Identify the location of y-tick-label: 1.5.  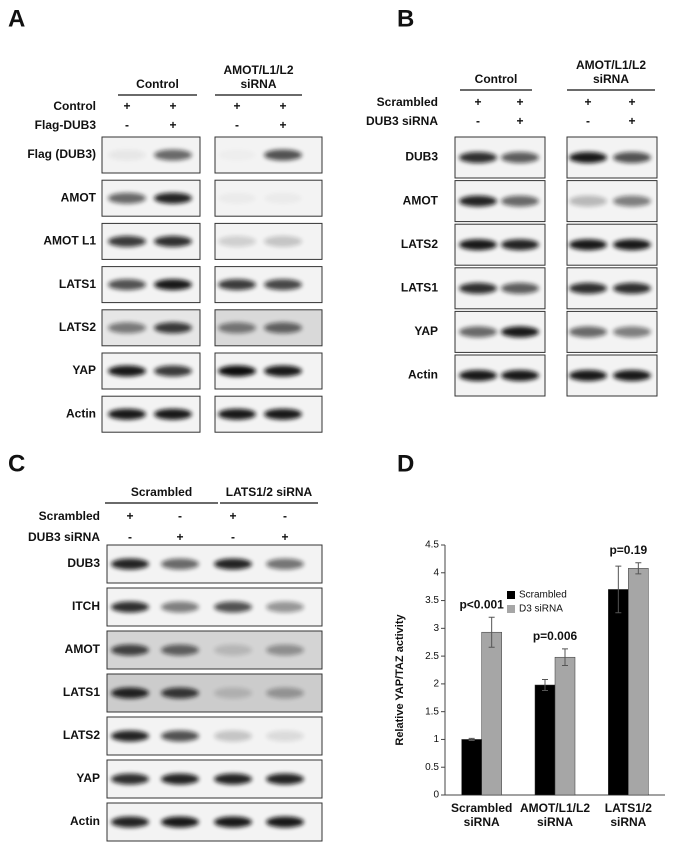
(432, 711).